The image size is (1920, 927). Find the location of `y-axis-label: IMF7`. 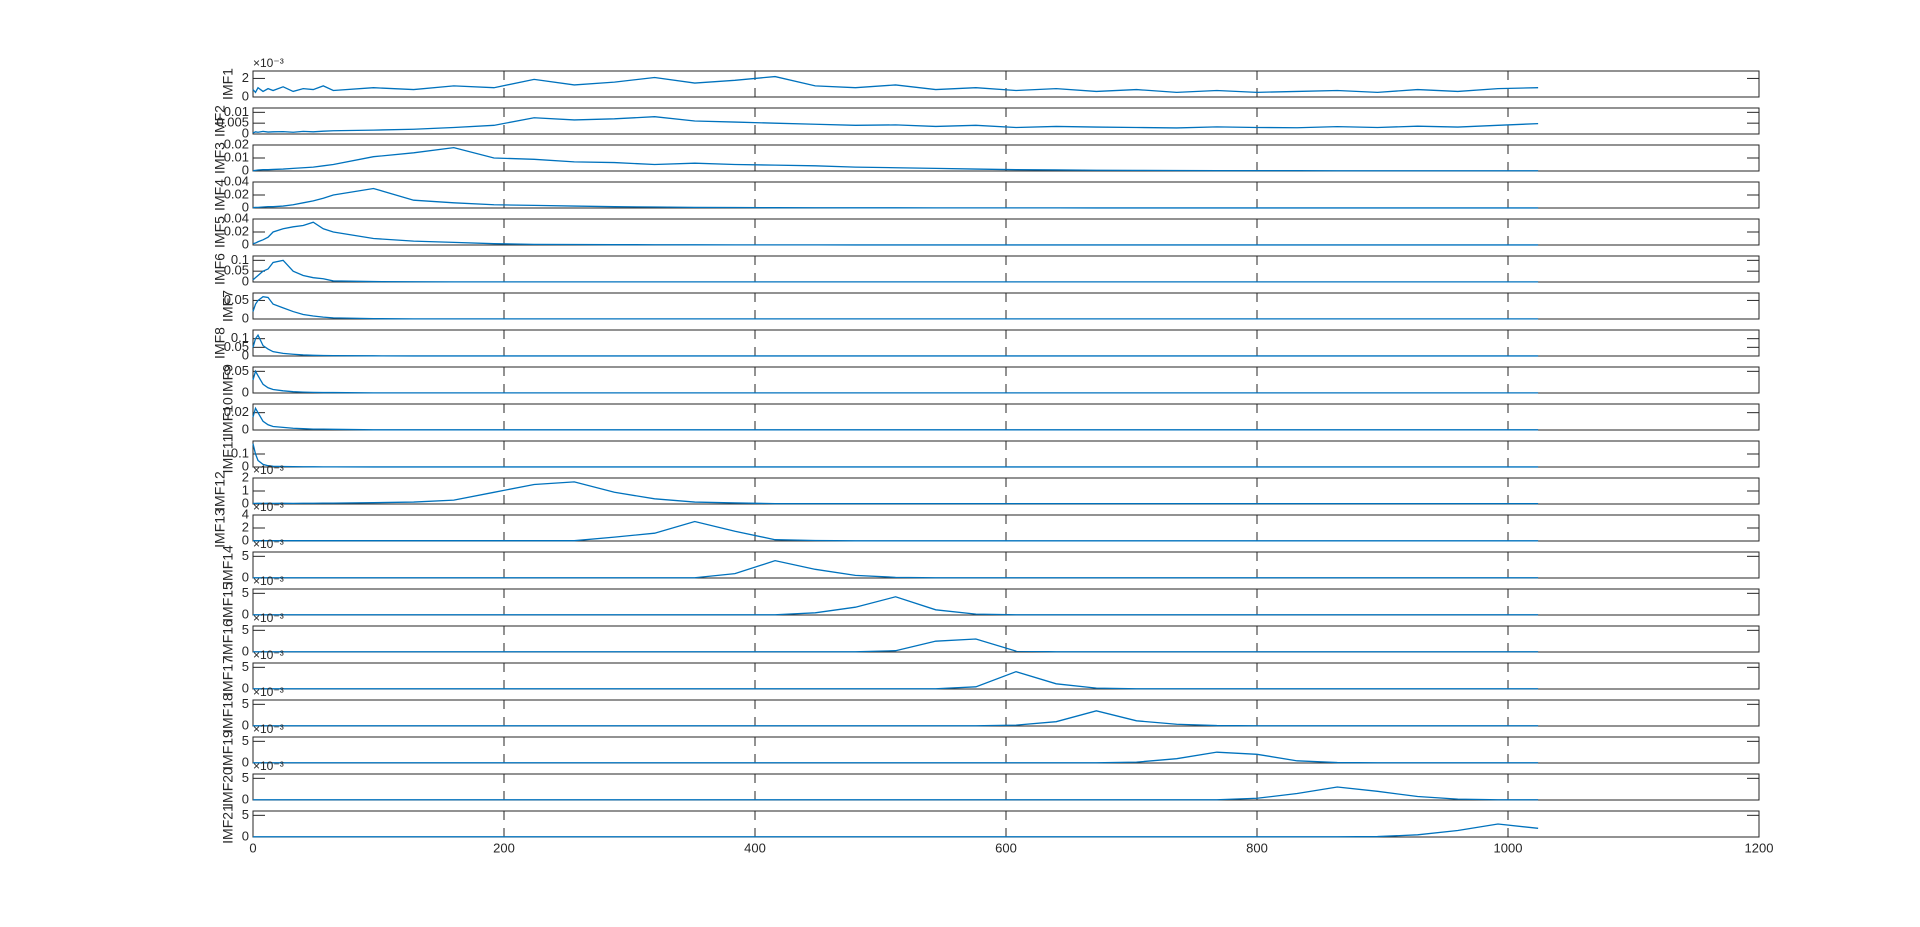

y-axis-label: IMF7 is located at coordinates (228, 306).